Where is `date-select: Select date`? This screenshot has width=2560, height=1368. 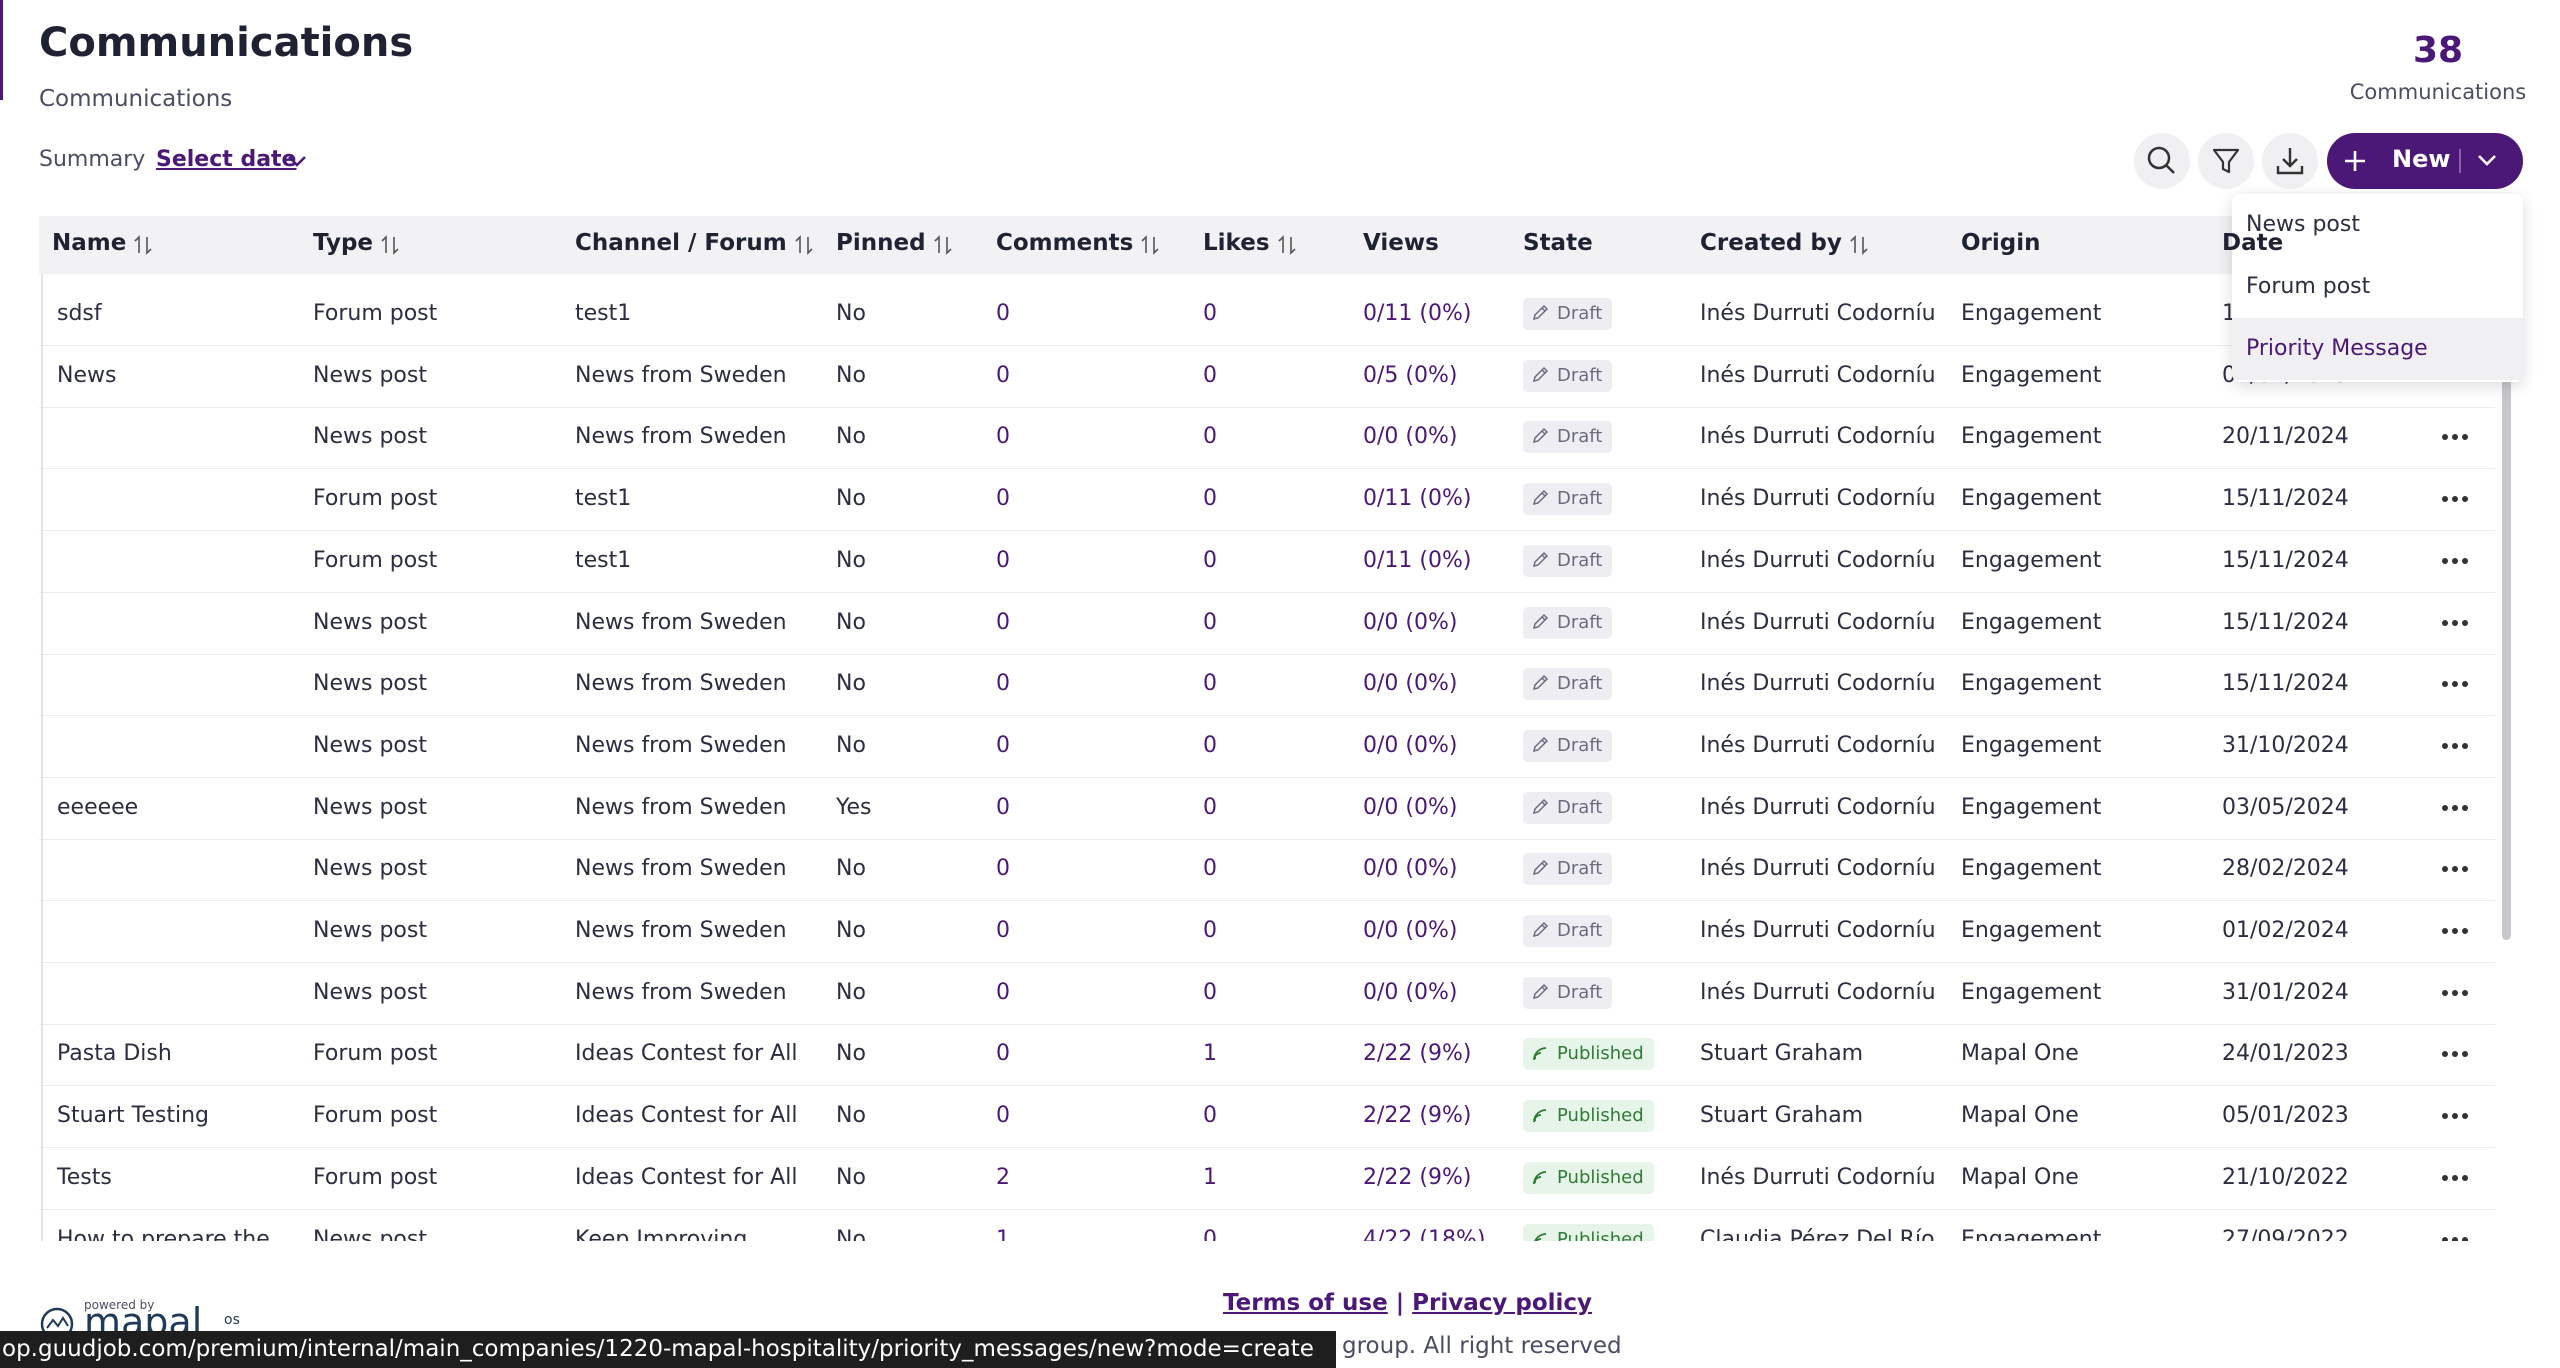
date-select: Select date is located at coordinates (226, 159).